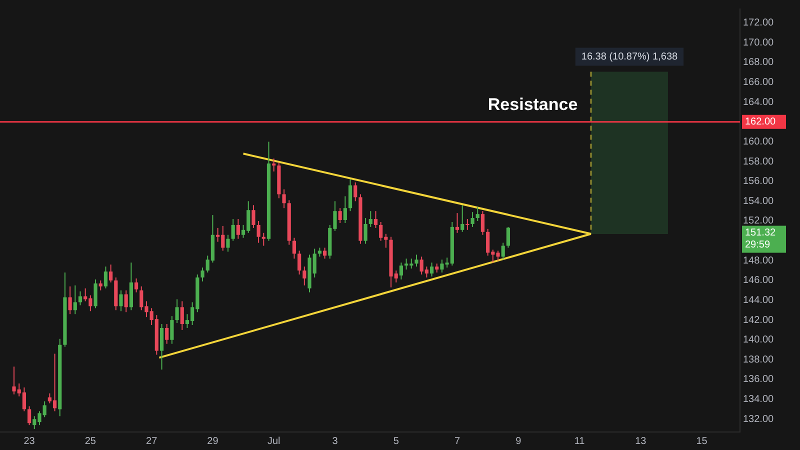 Image resolution: width=800 pixels, height=450 pixels. What do you see at coordinates (758, 320) in the screenshot?
I see `y-tick-label: 142.00` at bounding box center [758, 320].